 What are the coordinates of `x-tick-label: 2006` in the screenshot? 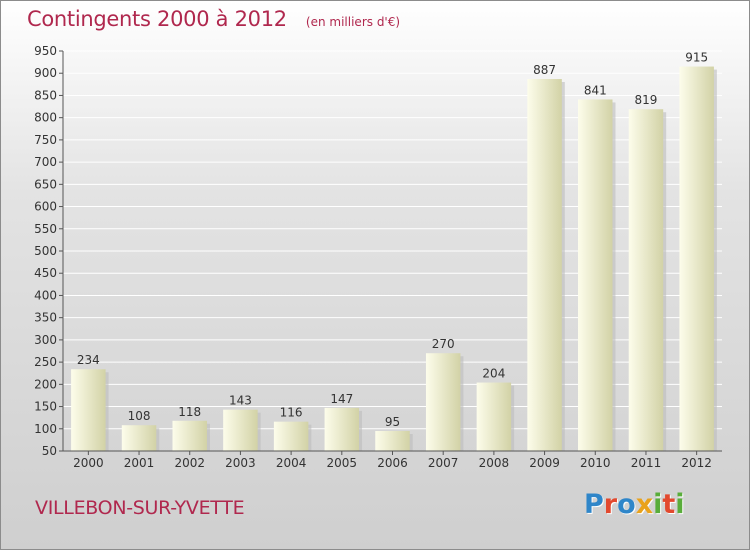 It's located at (392, 463).